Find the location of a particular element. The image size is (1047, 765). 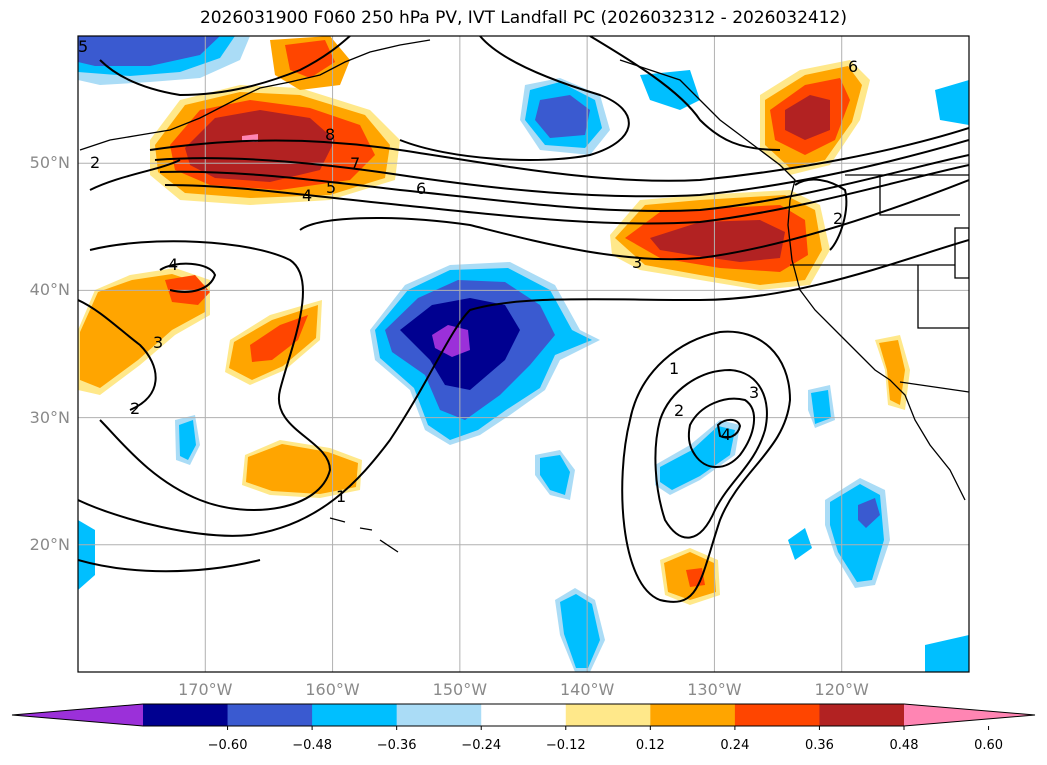

lon-tick-label: 160°W is located at coordinates (332, 689).